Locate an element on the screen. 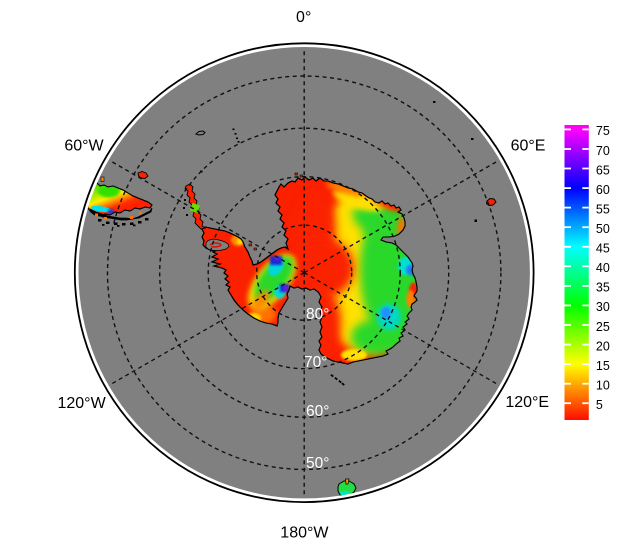 The width and height of the screenshot is (625, 557). svg-text: 70° is located at coordinates (315, 362).